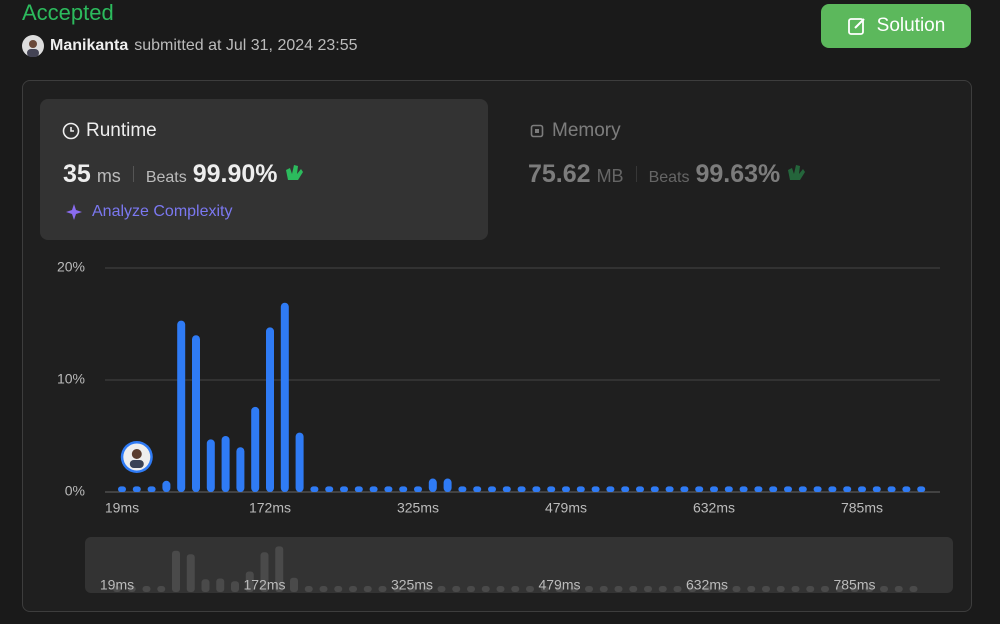 Image resolution: width=1000 pixels, height=624 pixels. I want to click on user-name: Manikanta, so click(89, 45).